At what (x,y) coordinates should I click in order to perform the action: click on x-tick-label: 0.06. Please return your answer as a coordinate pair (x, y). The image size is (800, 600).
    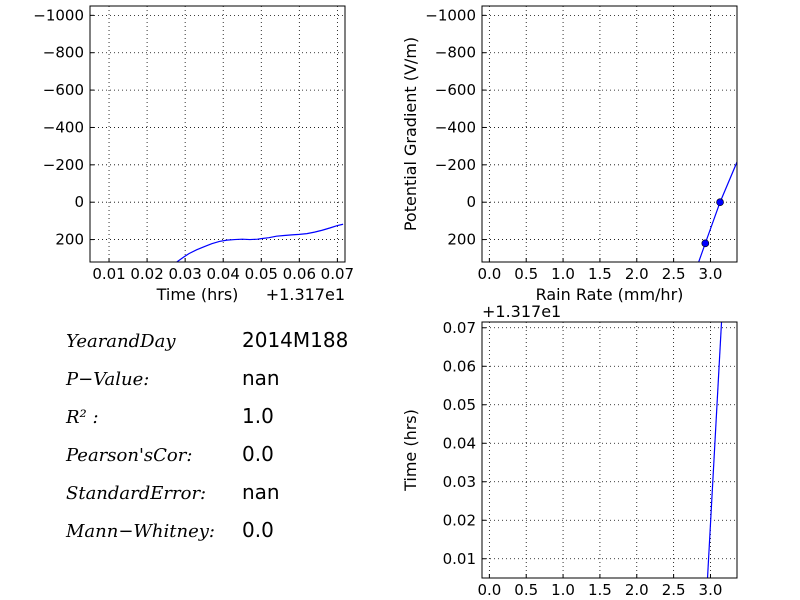
    Looking at the image, I should click on (299, 274).